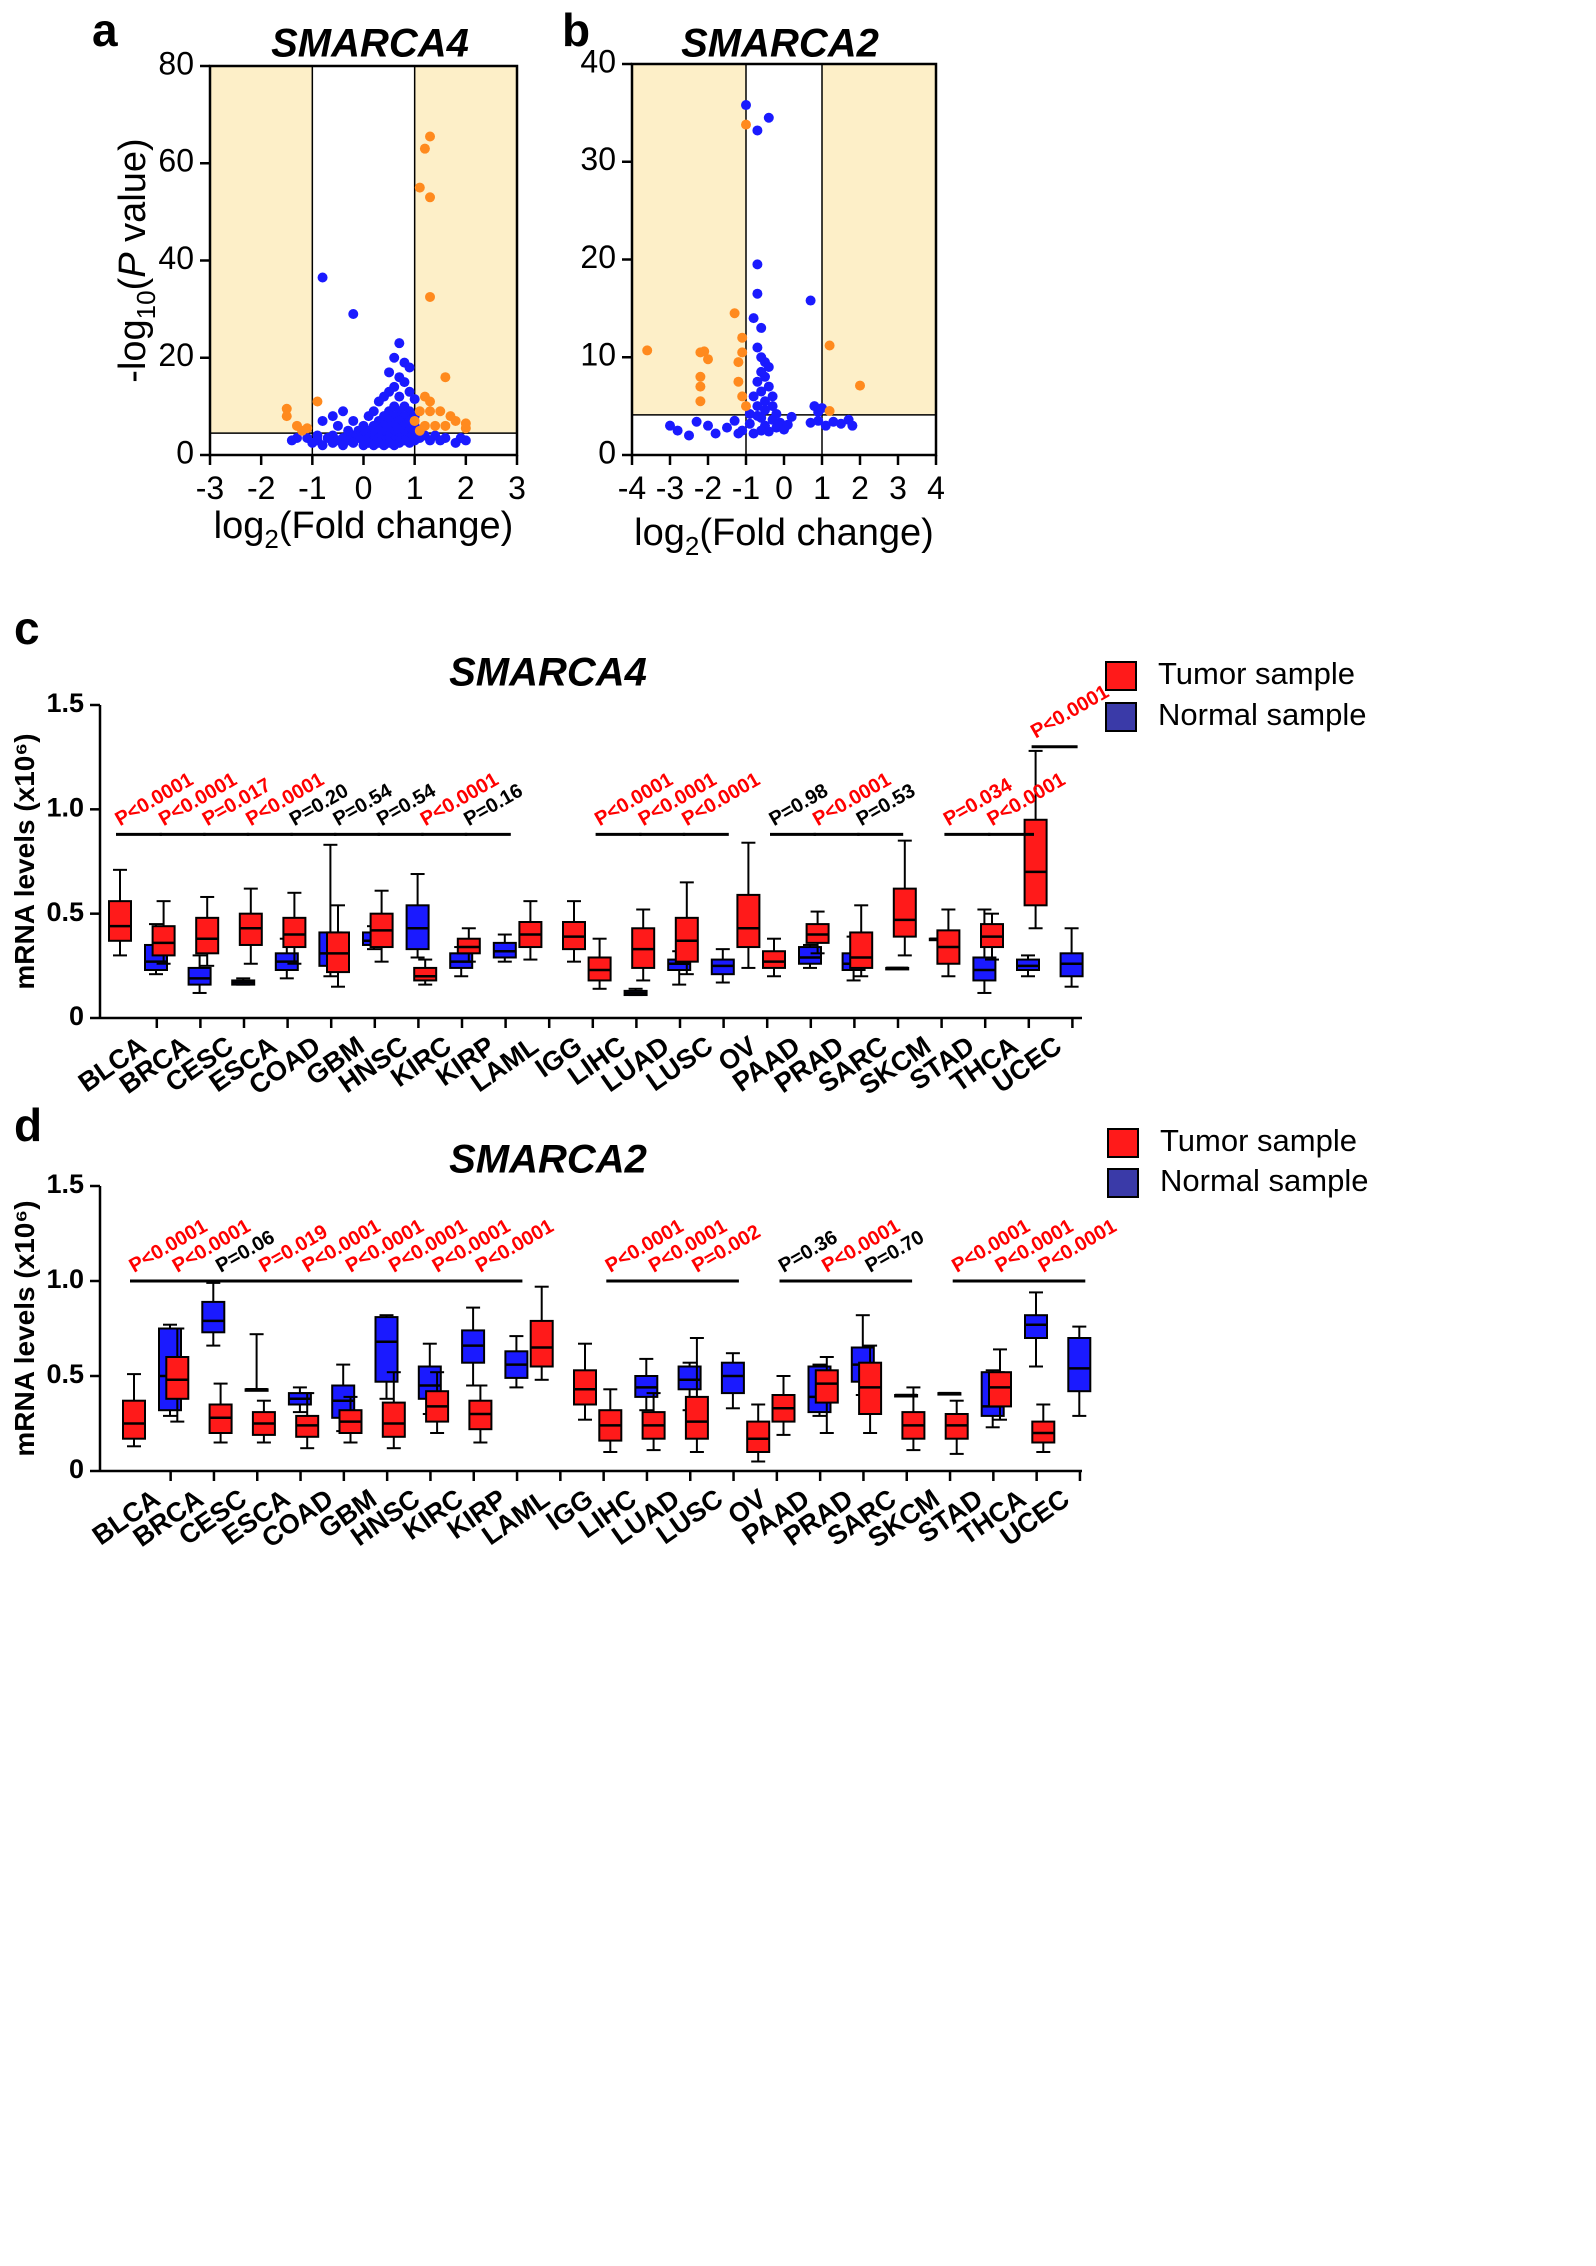 The height and width of the screenshot is (2266, 1596). What do you see at coordinates (898, 488) in the screenshot?
I see `x-tick-label-b: 3` at bounding box center [898, 488].